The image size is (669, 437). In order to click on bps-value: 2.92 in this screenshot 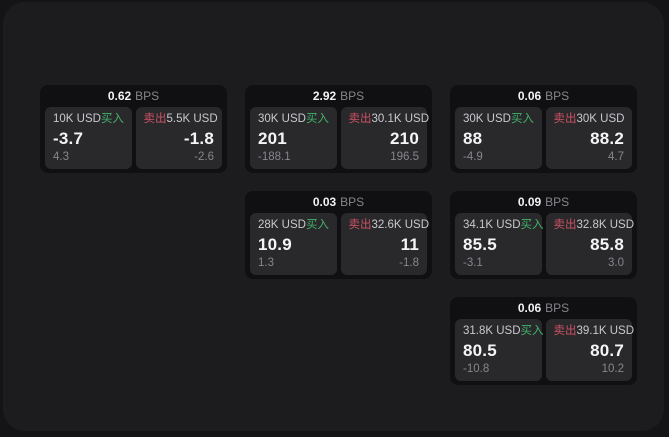, I will do `click(324, 96)`.